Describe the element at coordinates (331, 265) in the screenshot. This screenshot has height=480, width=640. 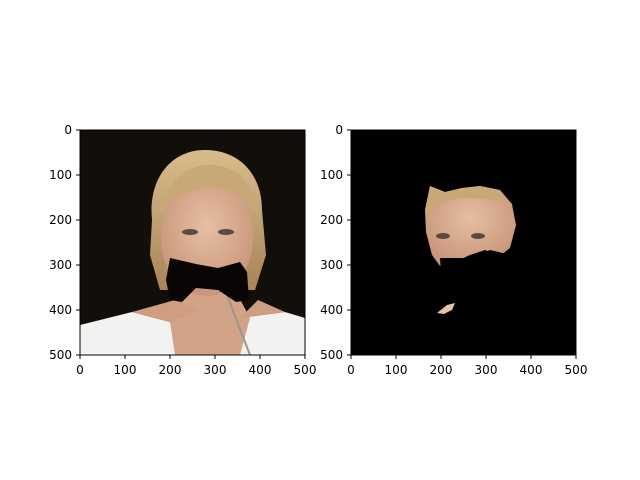
I see `right-y-tick: 300` at that location.